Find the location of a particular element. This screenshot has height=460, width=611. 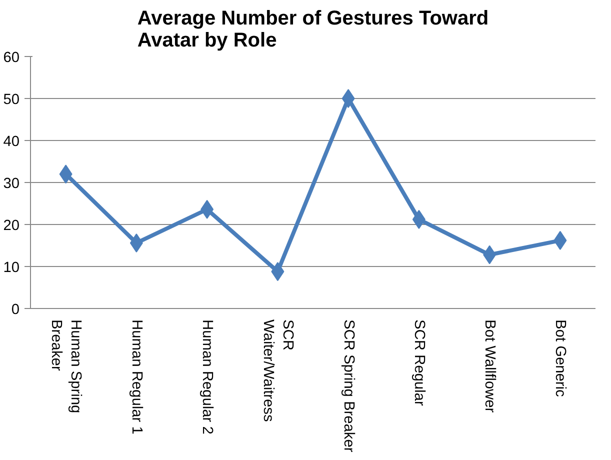

x-tick-label: SCR Waiter/Waitress is located at coordinates (278, 371).